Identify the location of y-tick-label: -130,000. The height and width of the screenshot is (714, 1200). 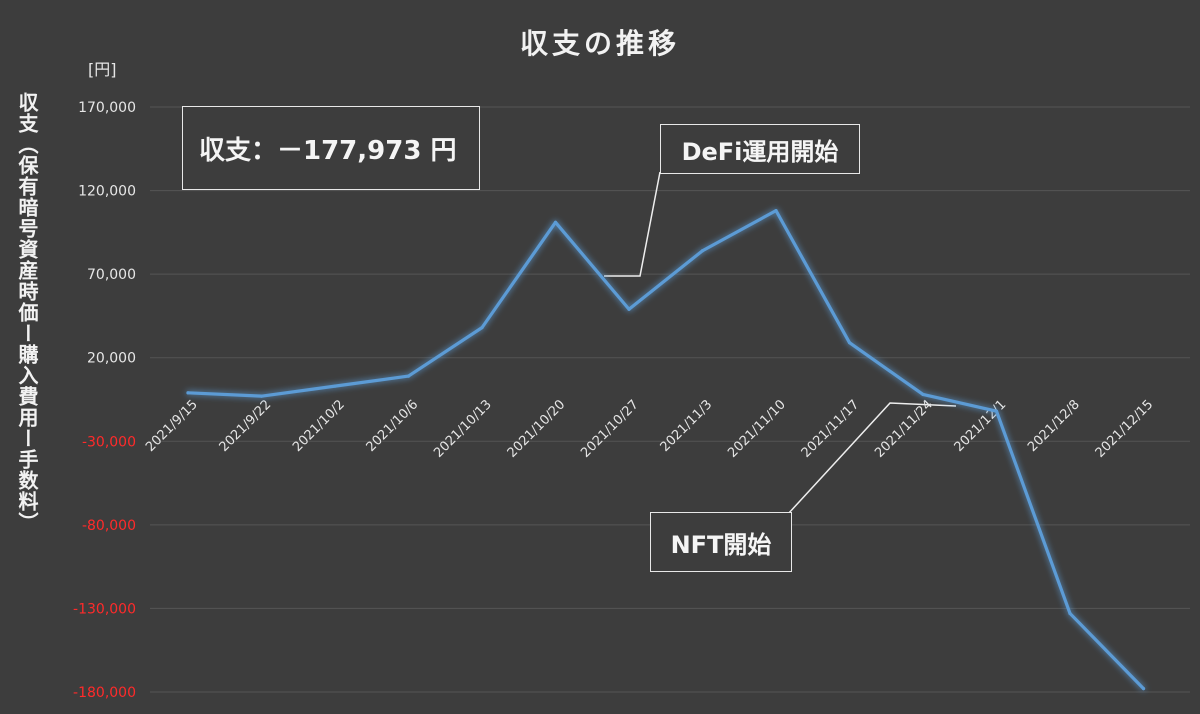
(104, 609).